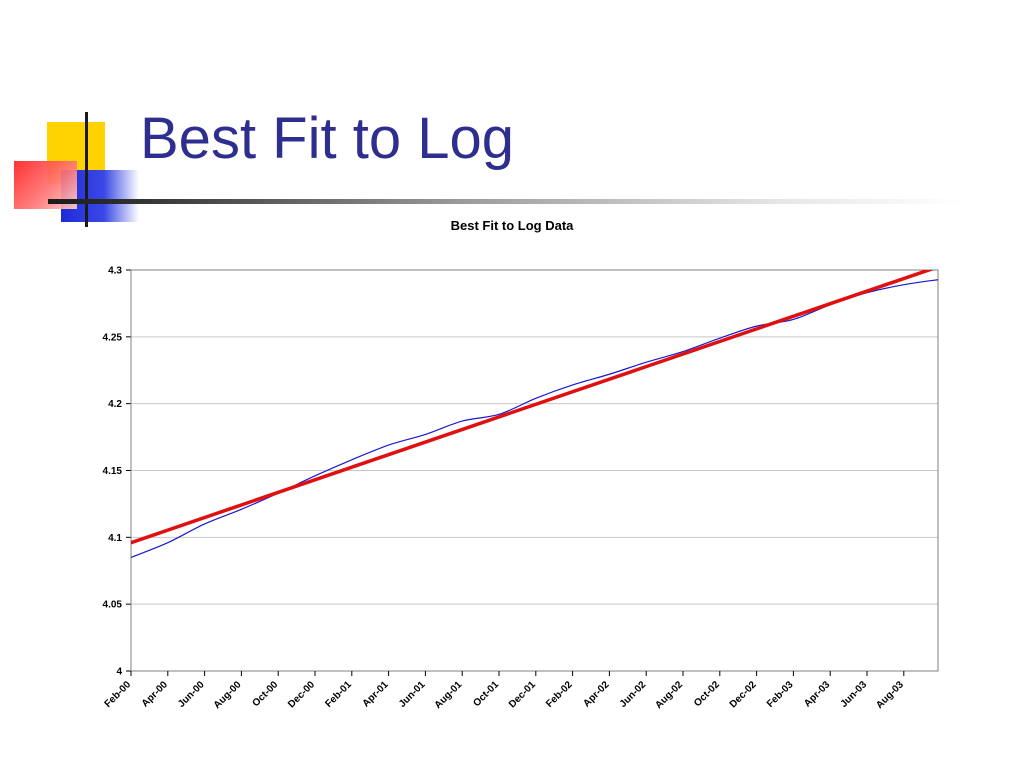 The width and height of the screenshot is (1024, 768). I want to click on y-tick-label: 4.2, so click(115, 404).